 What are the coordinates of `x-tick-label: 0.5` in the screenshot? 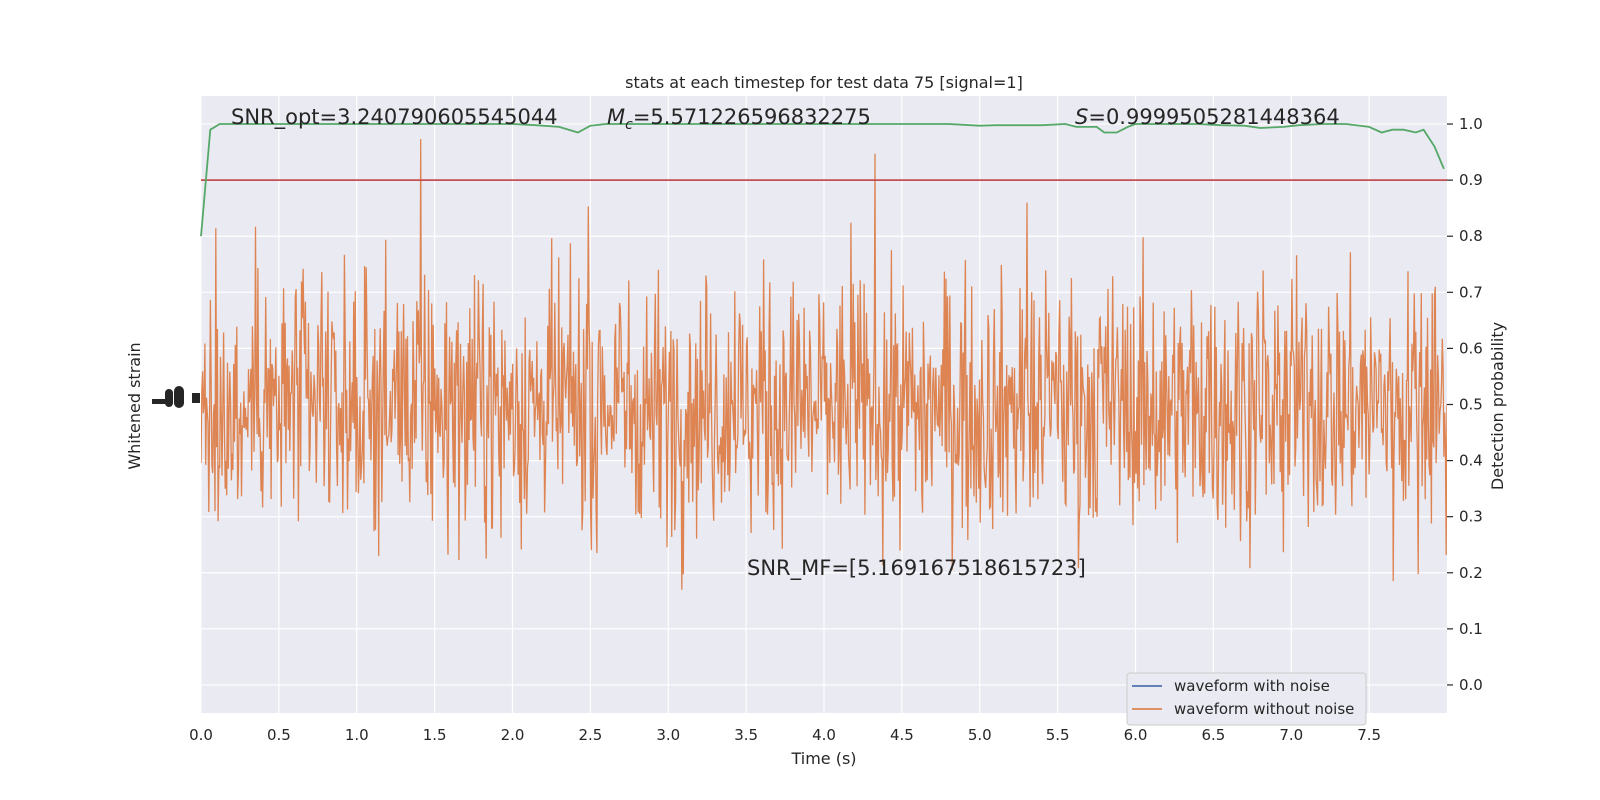 It's located at (279, 735).